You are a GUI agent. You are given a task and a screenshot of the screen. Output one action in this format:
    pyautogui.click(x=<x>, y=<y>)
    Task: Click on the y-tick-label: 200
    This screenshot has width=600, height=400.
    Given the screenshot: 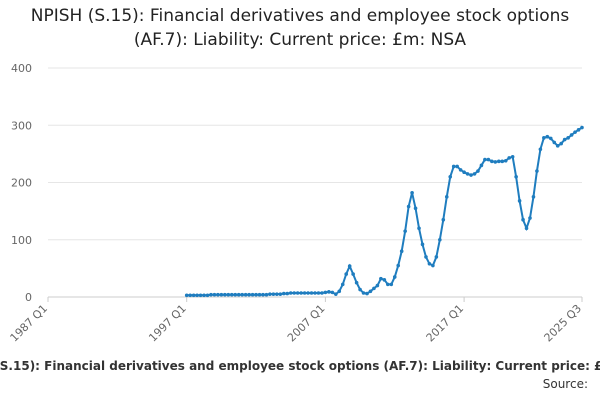 What is the action you would take?
    pyautogui.click(x=21, y=183)
    